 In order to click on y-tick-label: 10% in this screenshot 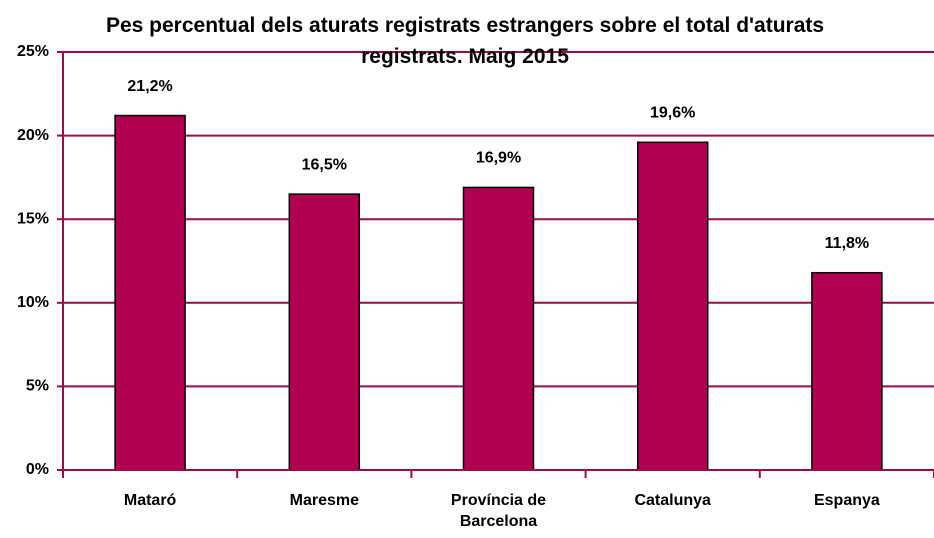, I will do `click(33, 302)`.